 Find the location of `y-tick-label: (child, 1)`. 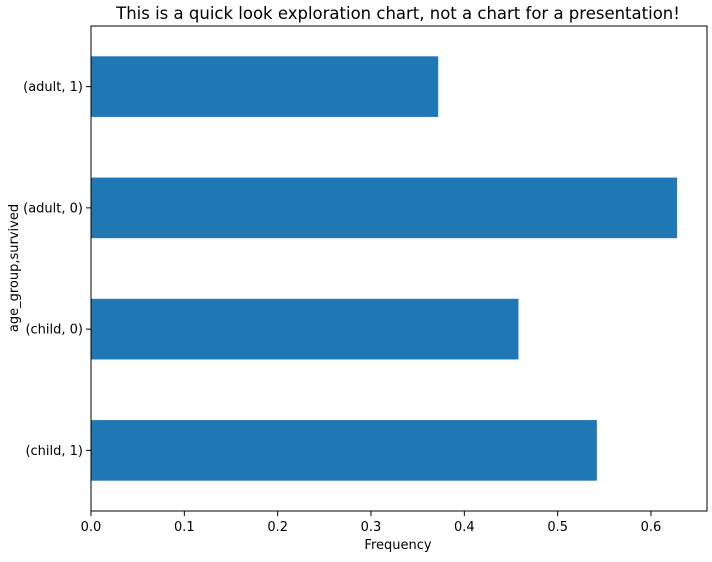

y-tick-label: (child, 1) is located at coordinates (54, 451).